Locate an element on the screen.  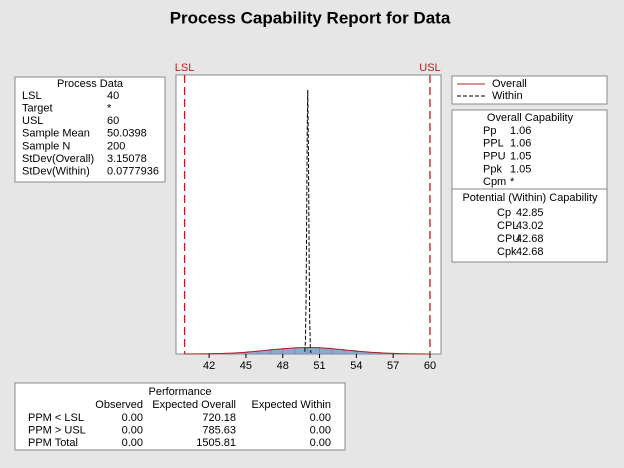
x-tick-label: 42 is located at coordinates (209, 366).